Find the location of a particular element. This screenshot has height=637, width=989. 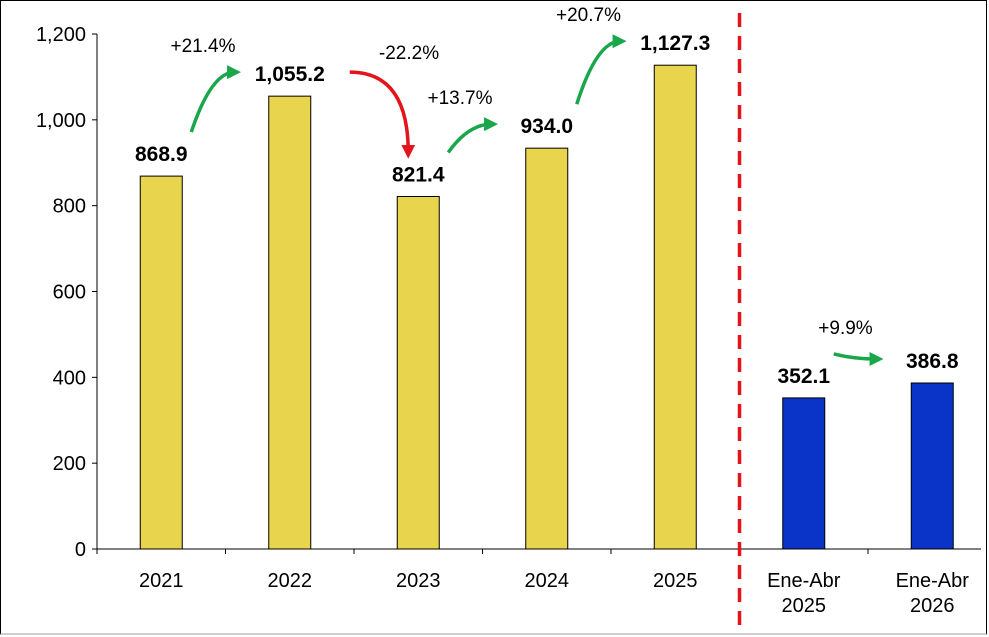

change-percent-label: +20.7% is located at coordinates (588, 15).